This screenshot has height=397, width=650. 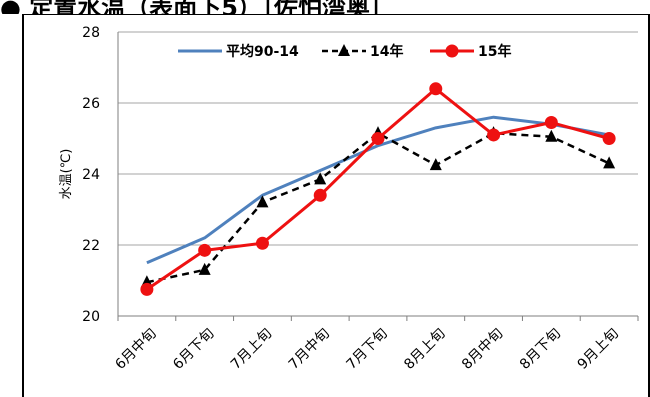 I want to click on x-tick-label: 8月上旬, so click(x=424, y=349).